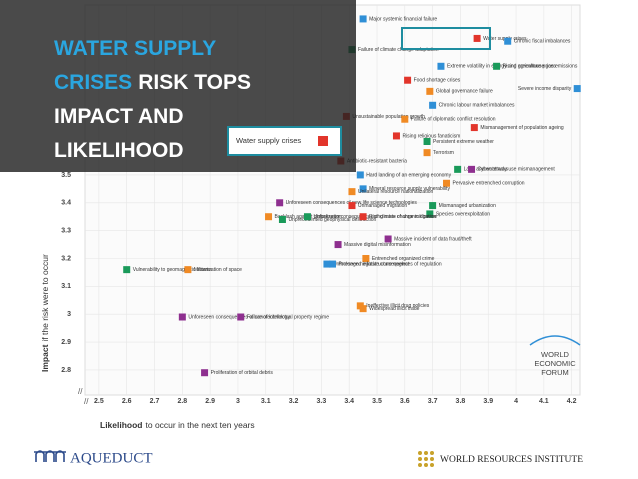  I want to click on point-label: Chronic labour market imbalances, so click(477, 106).